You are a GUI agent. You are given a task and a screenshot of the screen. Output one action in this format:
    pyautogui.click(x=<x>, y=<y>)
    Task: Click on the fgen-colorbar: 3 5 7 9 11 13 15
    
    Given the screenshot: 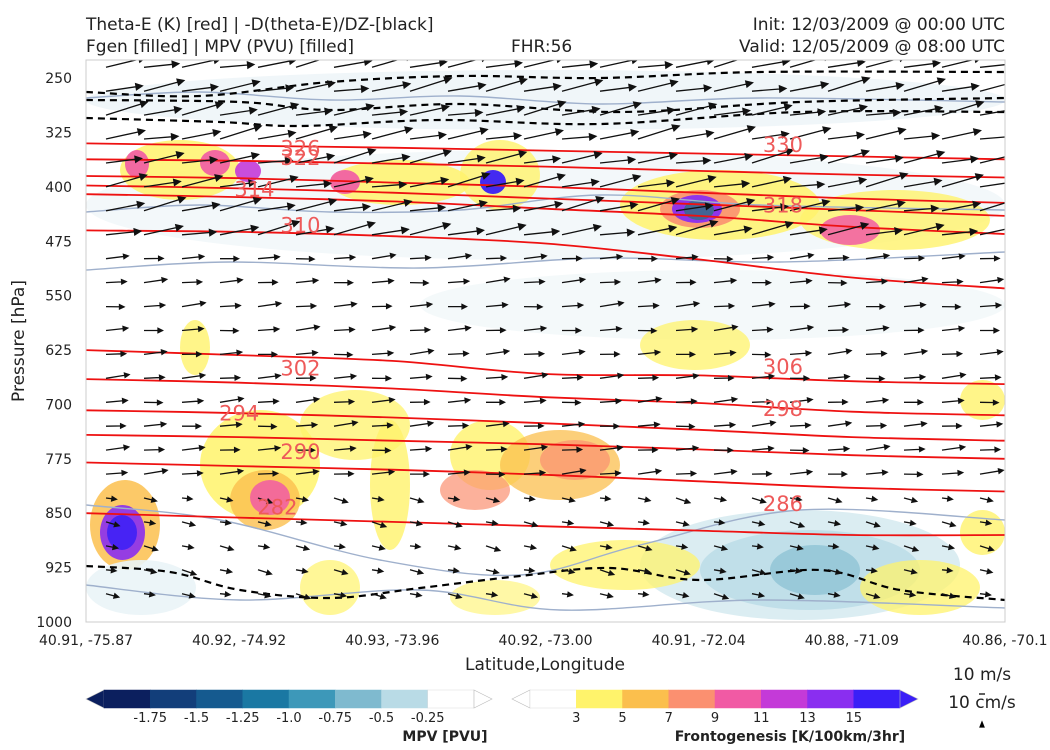 What is the action you would take?
    pyautogui.click(x=715, y=707)
    